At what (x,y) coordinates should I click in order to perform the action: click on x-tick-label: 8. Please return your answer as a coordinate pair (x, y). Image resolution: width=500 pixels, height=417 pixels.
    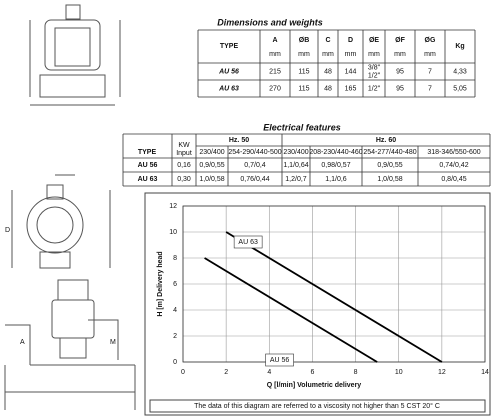
    Looking at the image, I should click on (356, 372).